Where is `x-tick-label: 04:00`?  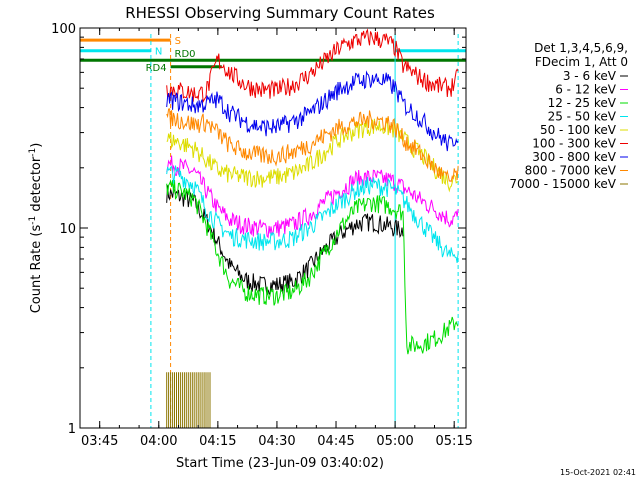
x-tick-label: 04:00 is located at coordinates (158, 441).